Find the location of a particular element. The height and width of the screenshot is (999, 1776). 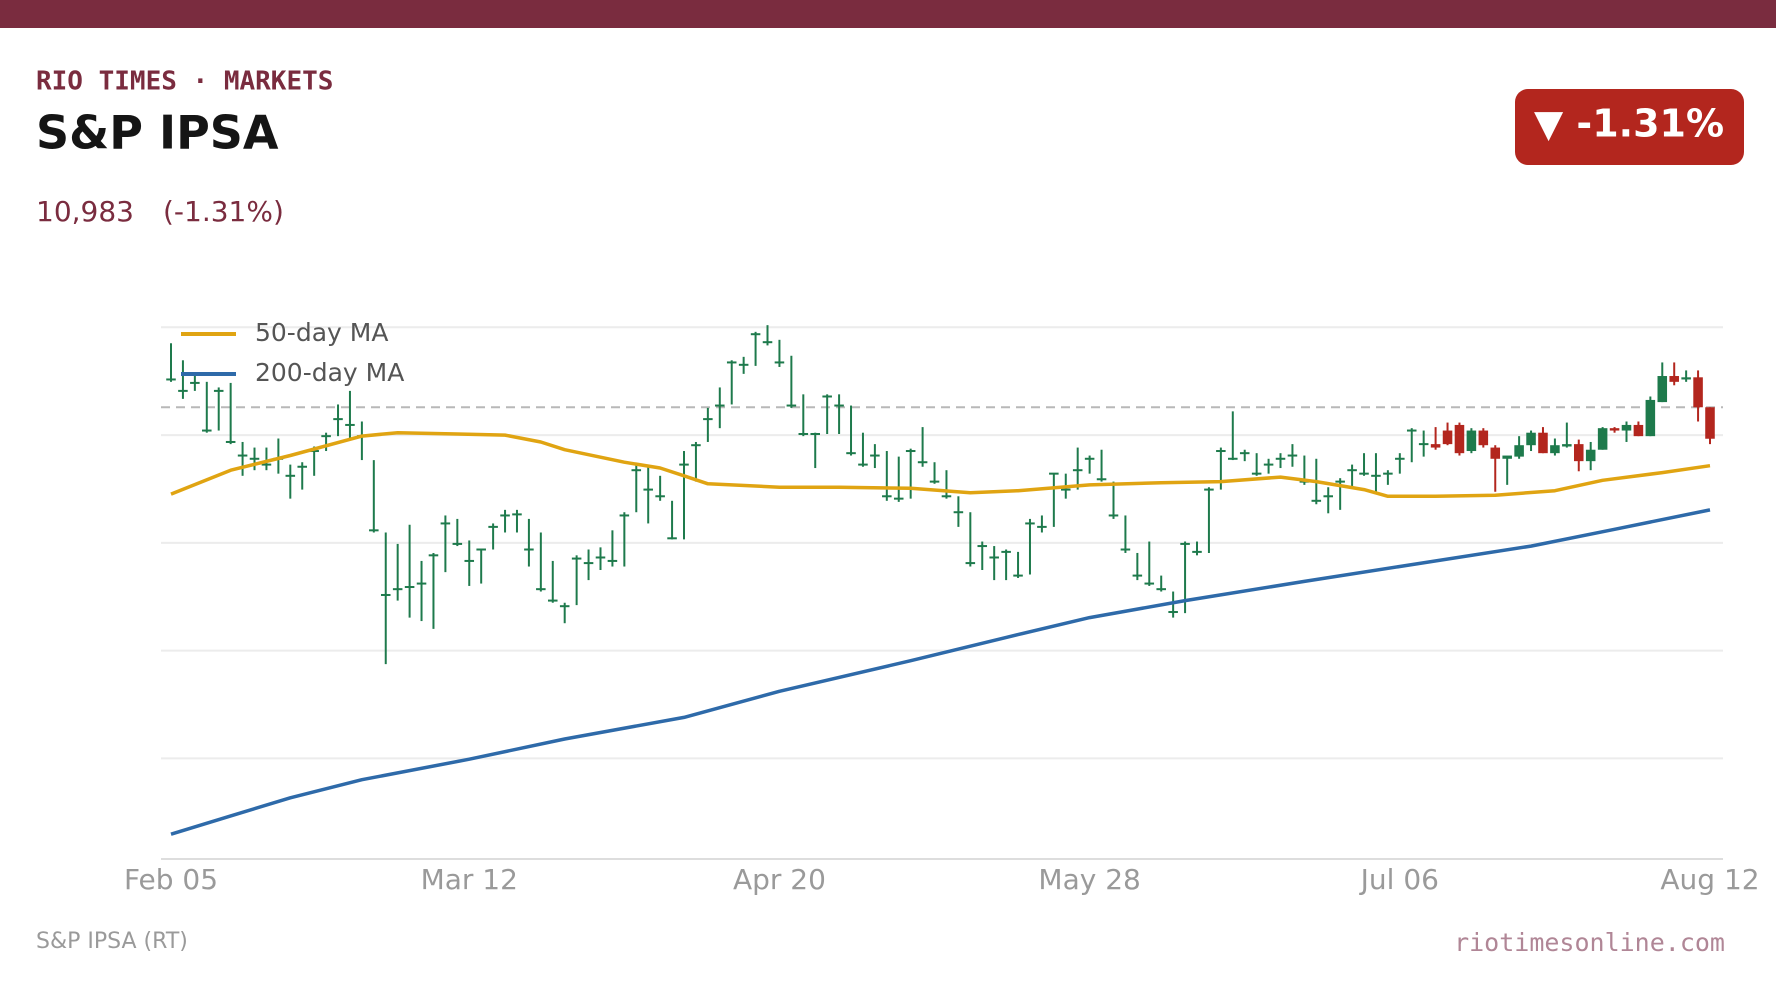

moving-average-line is located at coordinates (940, 464).